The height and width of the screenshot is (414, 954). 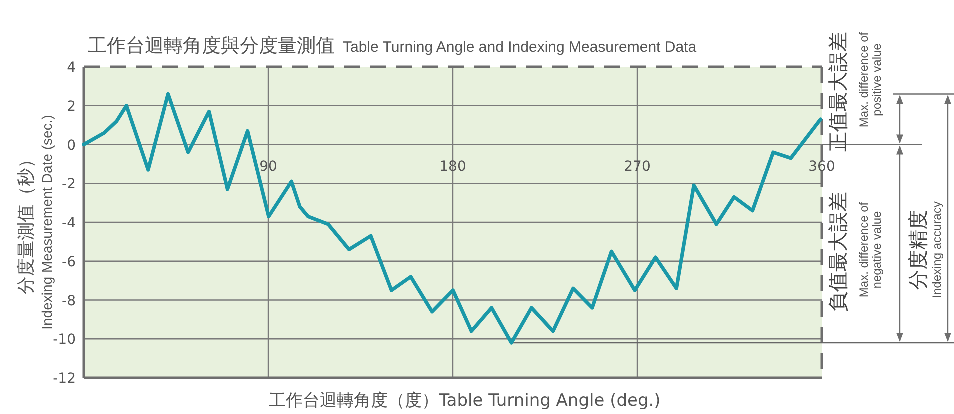 What do you see at coordinates (839, 252) in the screenshot?
I see `text: 負值最大誤差` at bounding box center [839, 252].